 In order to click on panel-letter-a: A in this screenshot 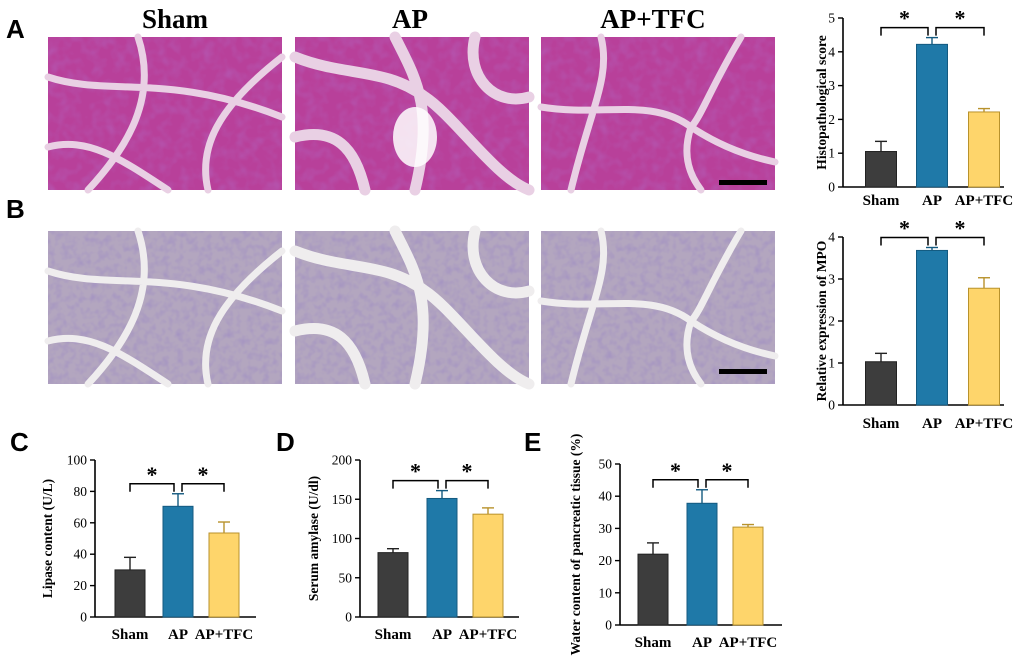, I will do `click(15, 29)`.